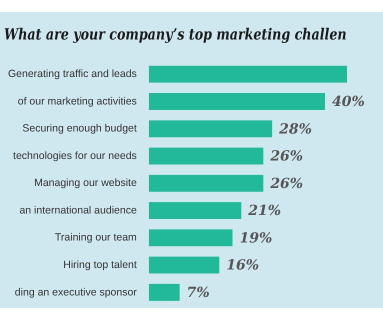 The height and width of the screenshot is (320, 383). Describe the element at coordinates (75, 156) in the screenshot. I see `y-tick-label: technologies for our needs` at that location.